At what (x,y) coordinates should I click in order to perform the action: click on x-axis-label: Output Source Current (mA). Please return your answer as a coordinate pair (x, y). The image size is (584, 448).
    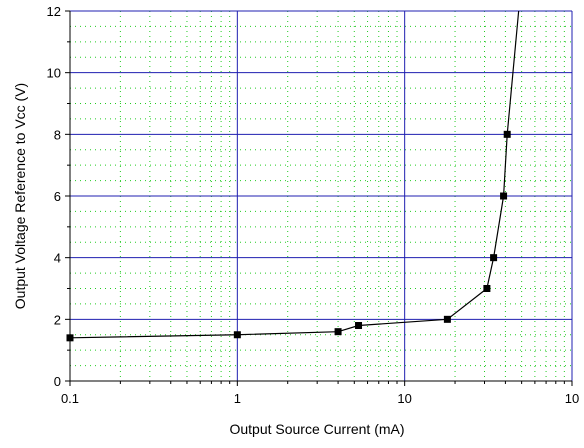
    Looking at the image, I should click on (316, 429).